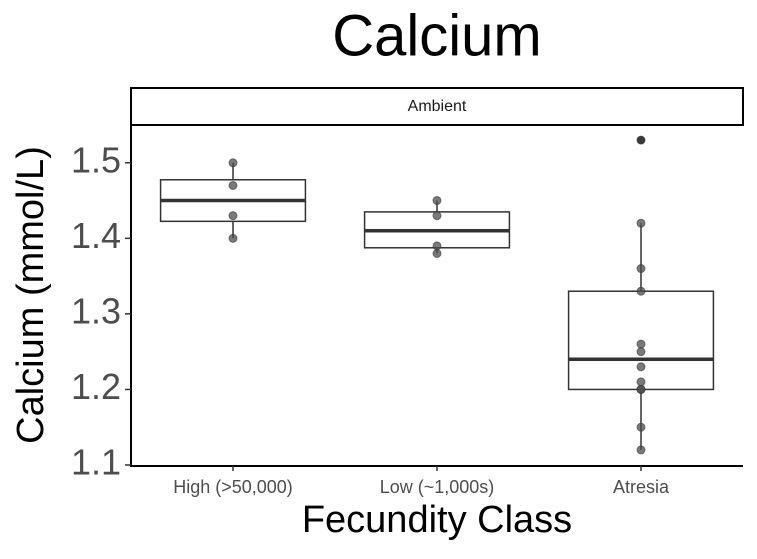 The height and width of the screenshot is (559, 757). What do you see at coordinates (641, 487) in the screenshot?
I see `x-tick-label: Atresia` at bounding box center [641, 487].